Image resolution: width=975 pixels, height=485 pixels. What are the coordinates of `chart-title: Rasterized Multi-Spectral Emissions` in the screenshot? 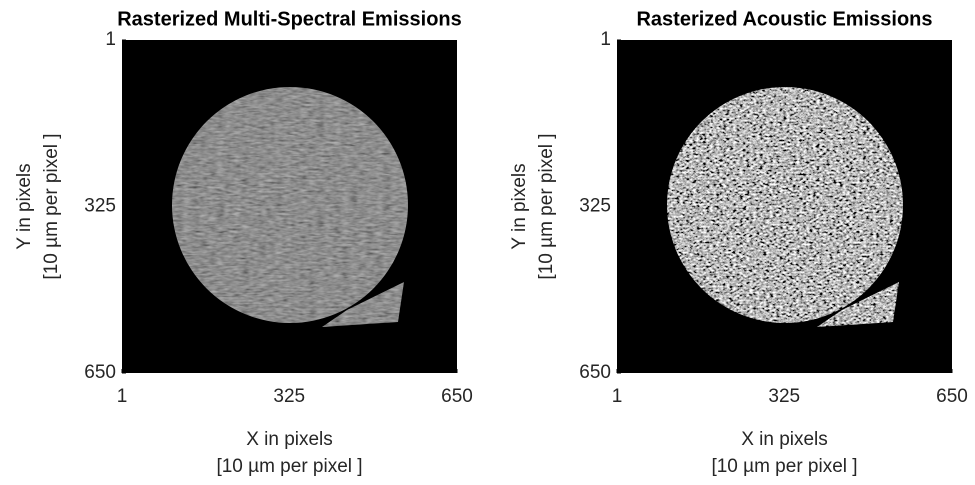 It's located at (289, 19).